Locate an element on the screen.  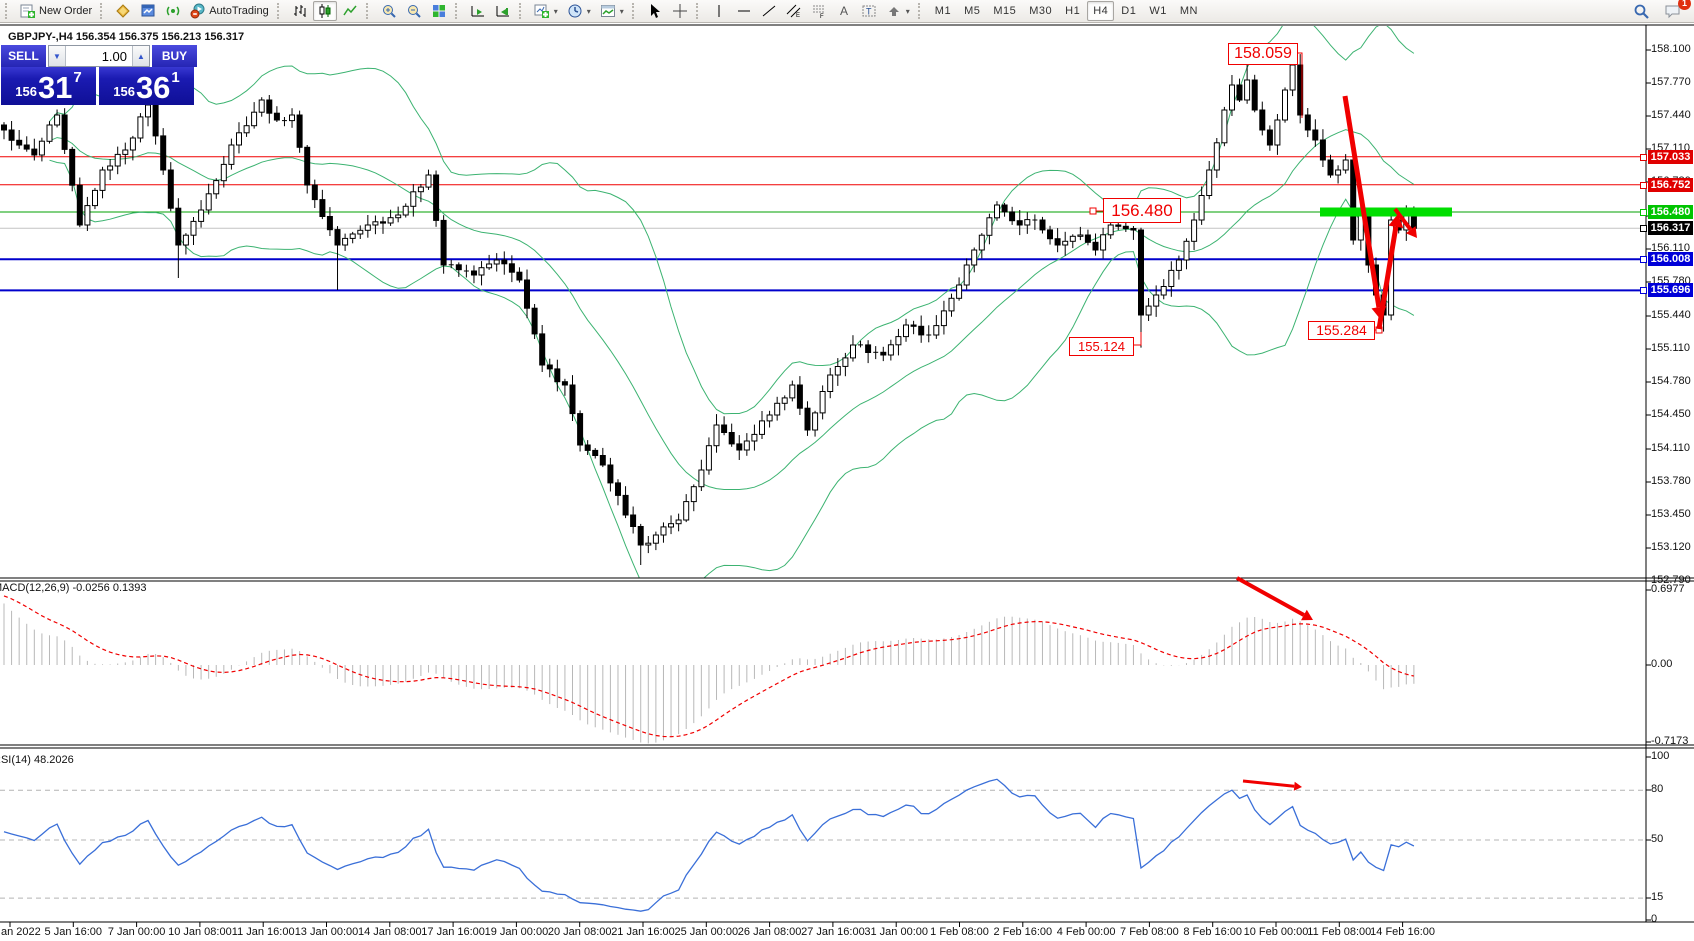
channel-tool: E is located at coordinates (794, 11).